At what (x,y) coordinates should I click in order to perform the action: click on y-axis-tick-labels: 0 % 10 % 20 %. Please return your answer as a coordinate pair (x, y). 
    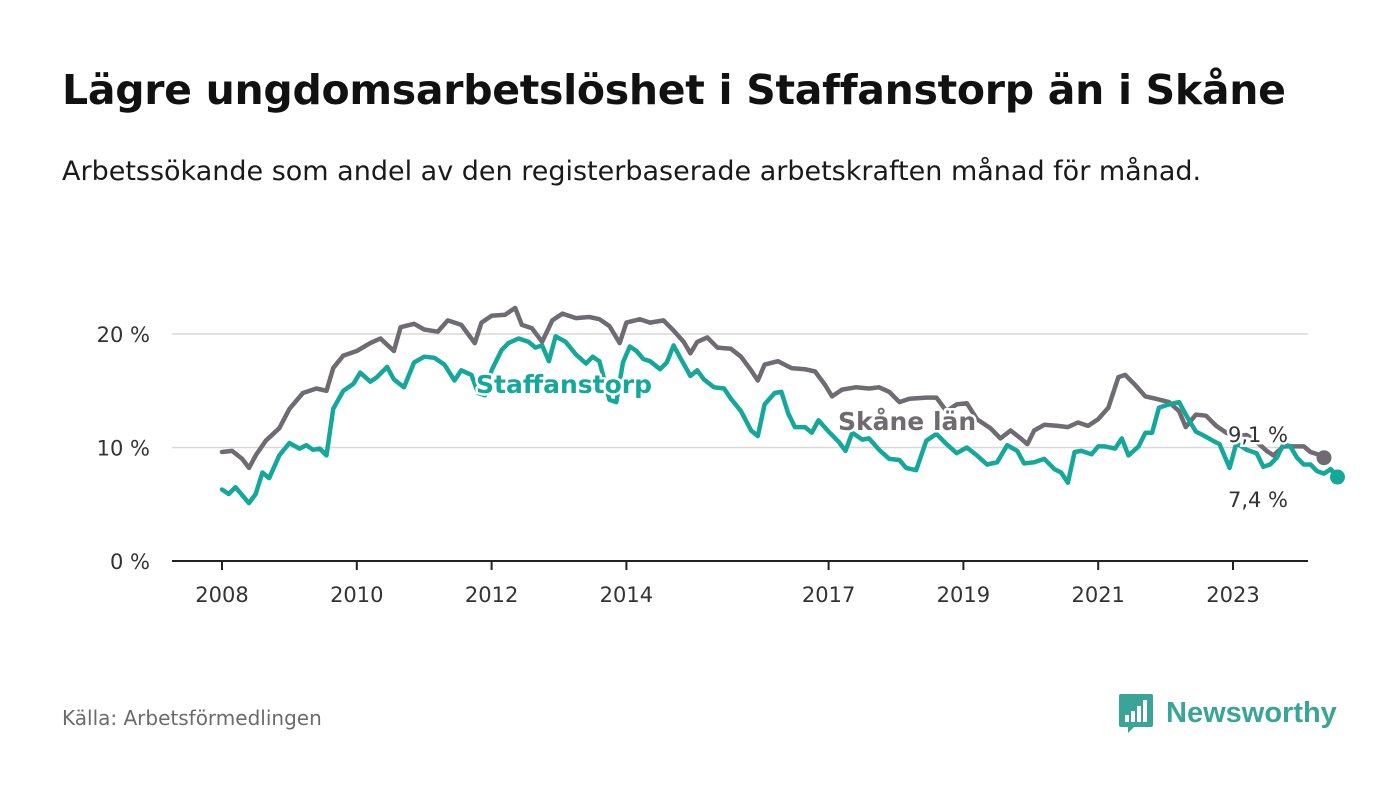
    Looking at the image, I should click on (123, 448).